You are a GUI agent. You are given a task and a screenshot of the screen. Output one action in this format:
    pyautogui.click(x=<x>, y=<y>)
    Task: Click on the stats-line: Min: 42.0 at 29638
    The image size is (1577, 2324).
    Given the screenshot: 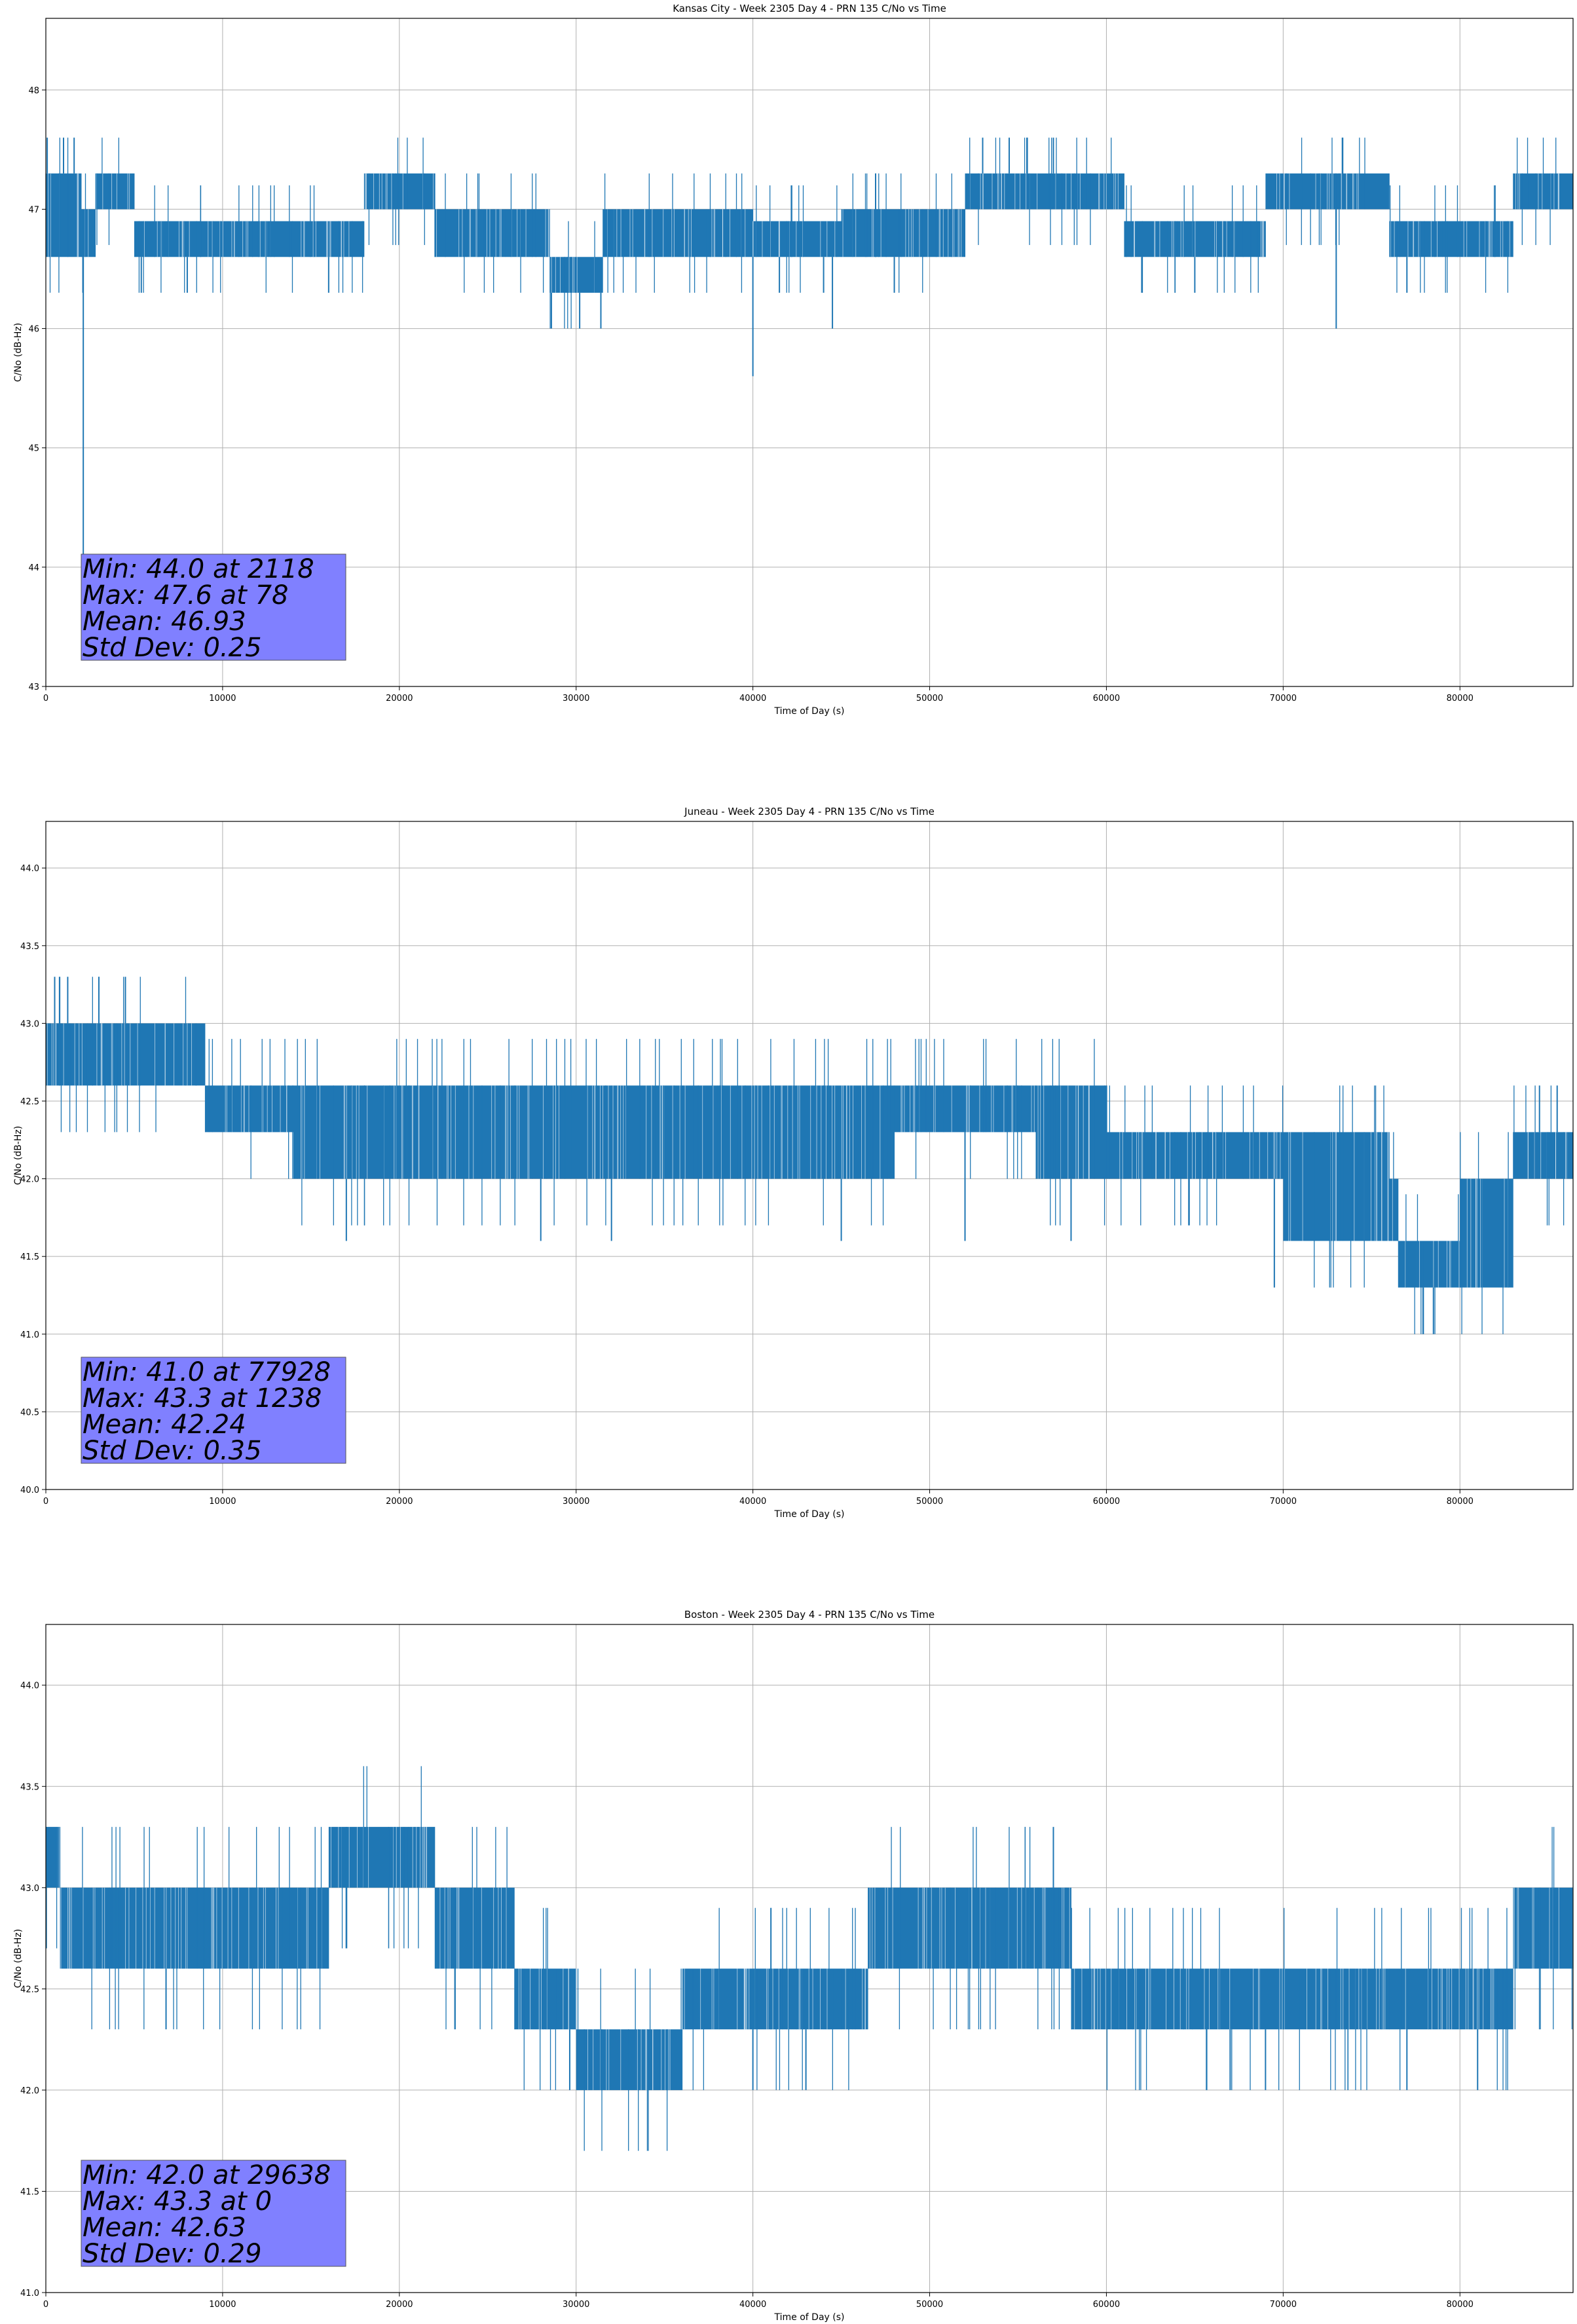 What is the action you would take?
    pyautogui.click(x=207, y=2175)
    